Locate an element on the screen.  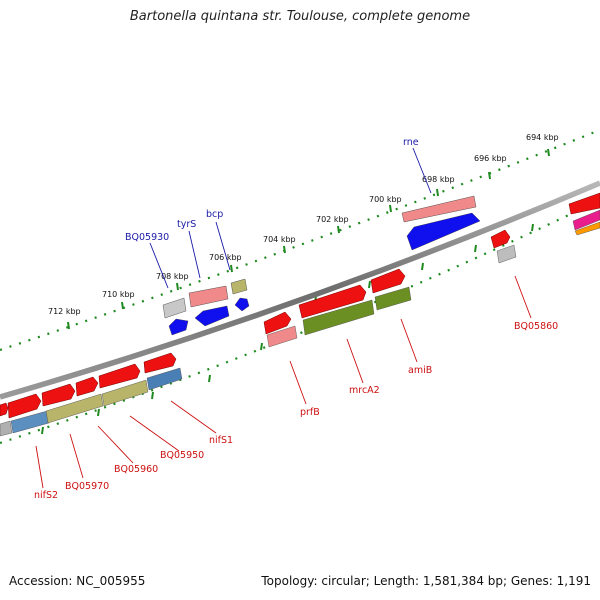
kbp-label: 706 kbp is located at coordinates (225, 257).